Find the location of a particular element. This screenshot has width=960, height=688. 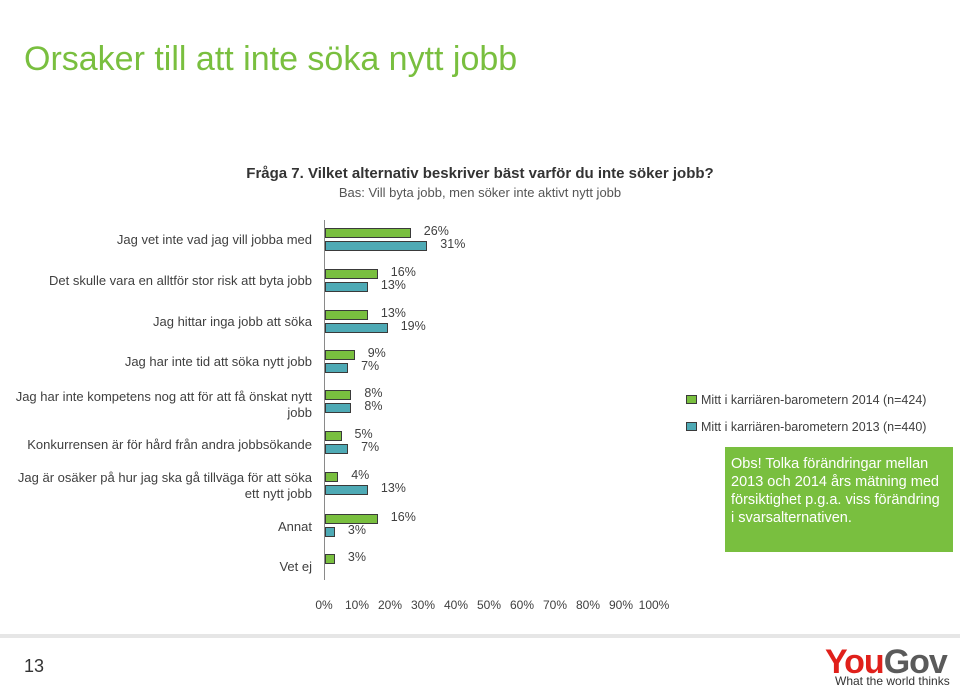

data-label: 26% is located at coordinates (436, 231).